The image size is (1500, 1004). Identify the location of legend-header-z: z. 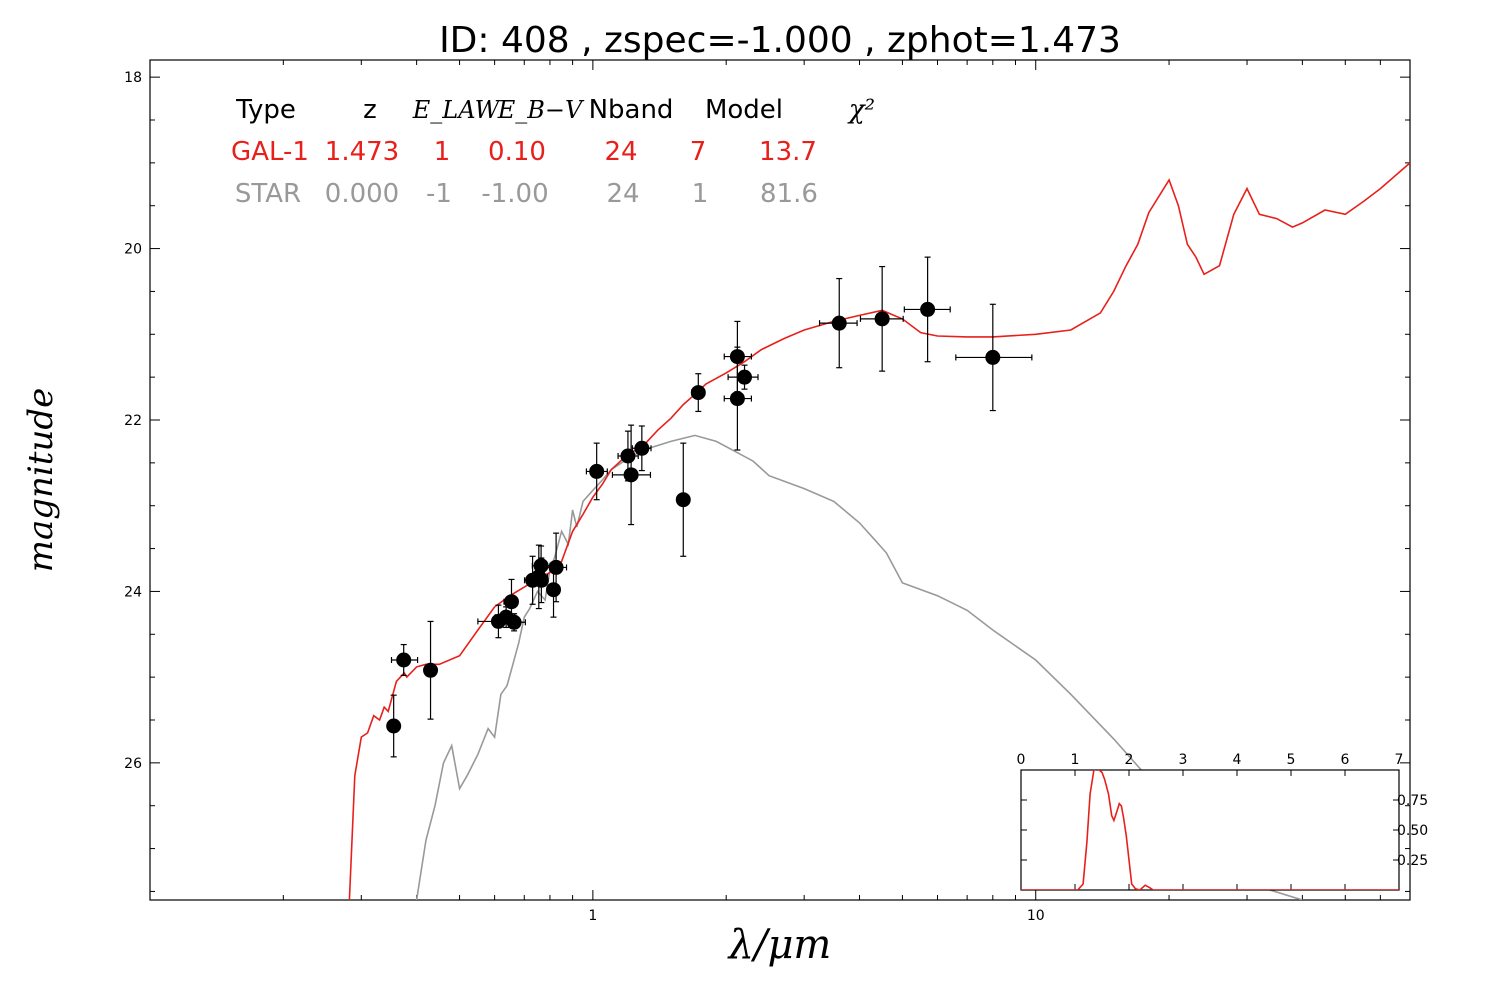
(370, 110).